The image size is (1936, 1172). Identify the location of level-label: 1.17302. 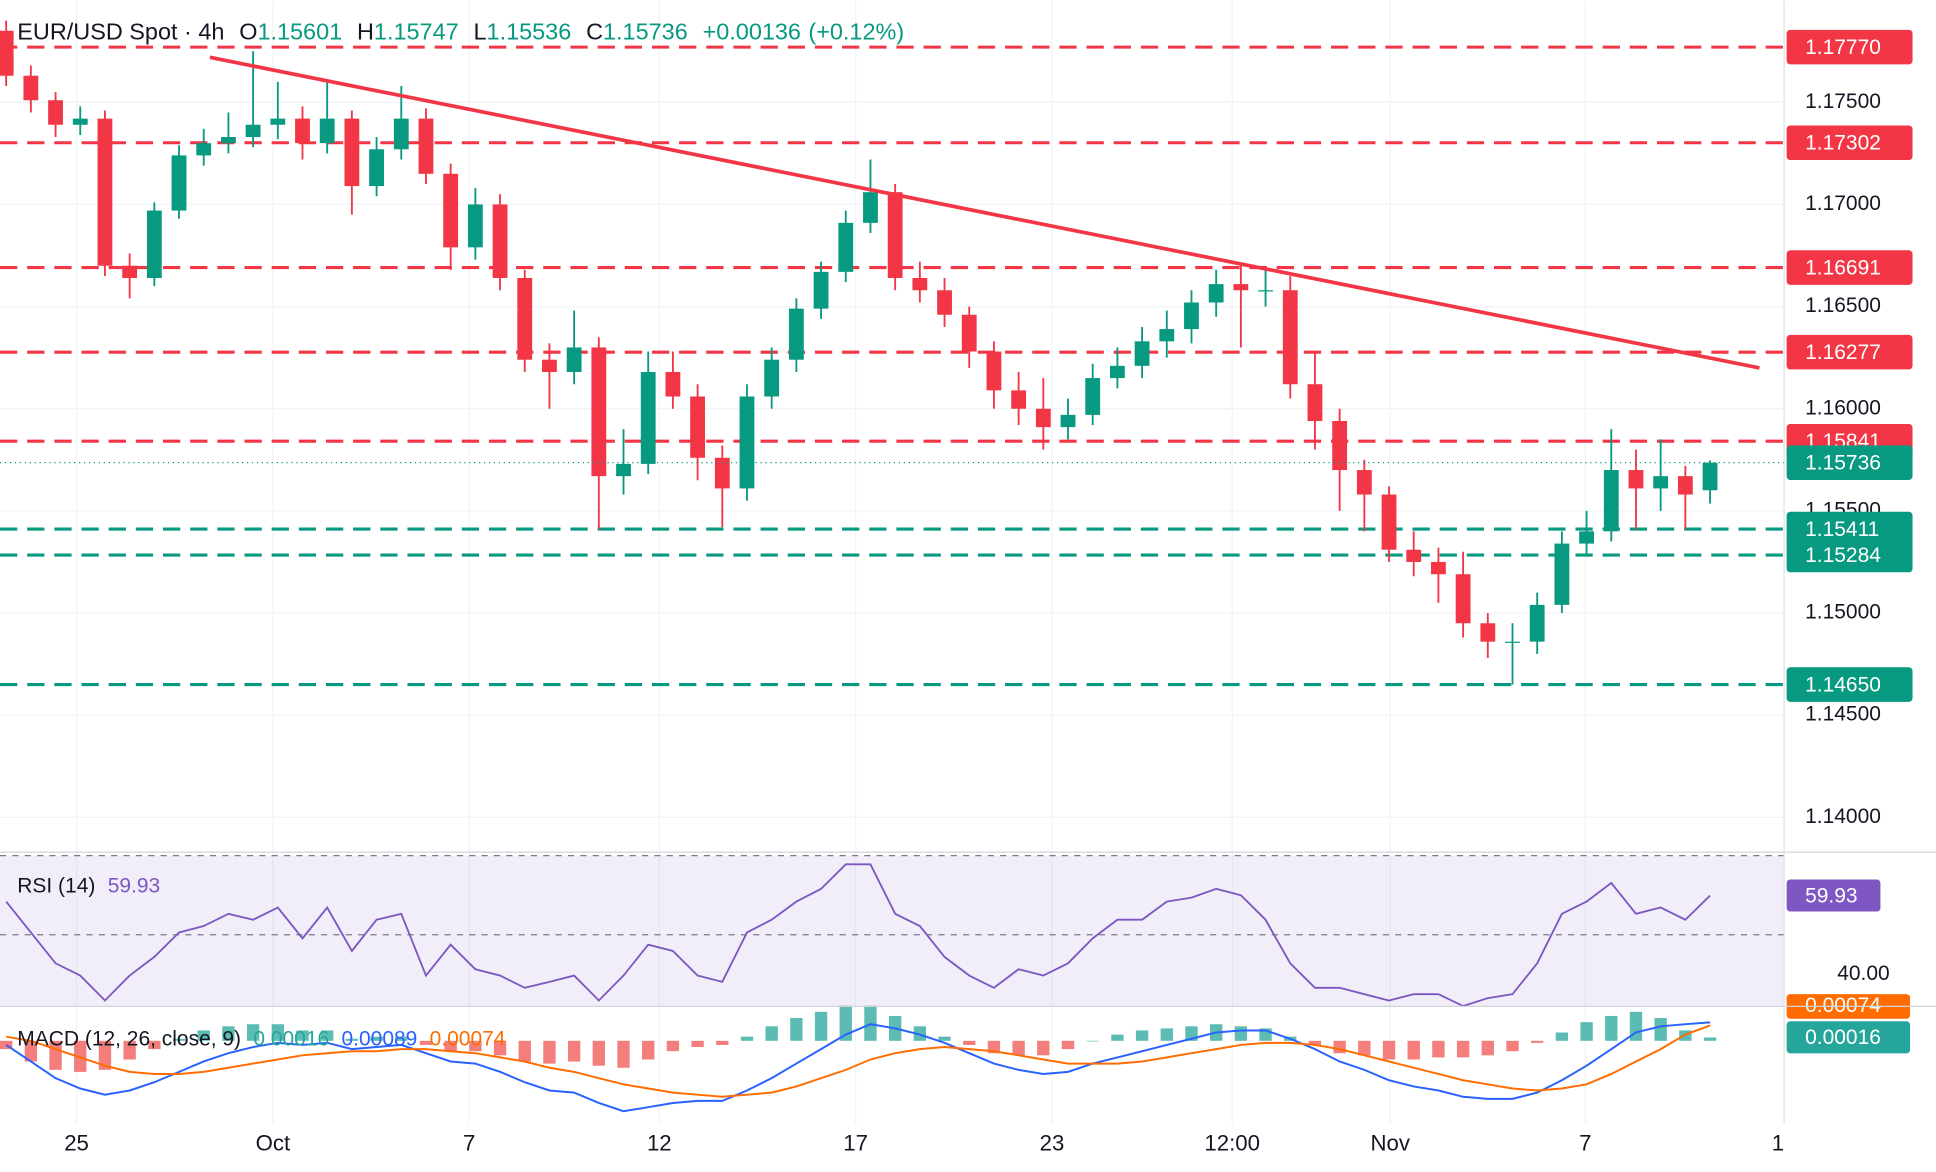
(1843, 143).